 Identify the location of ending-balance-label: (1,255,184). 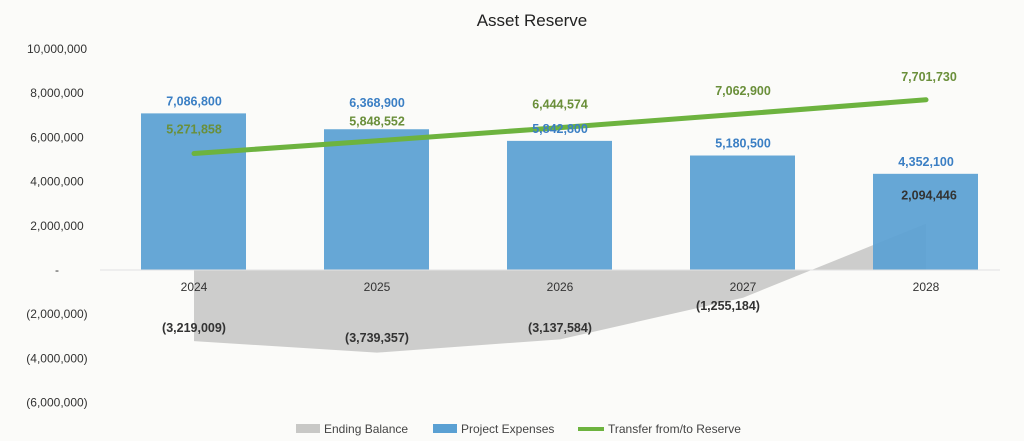
(728, 306).